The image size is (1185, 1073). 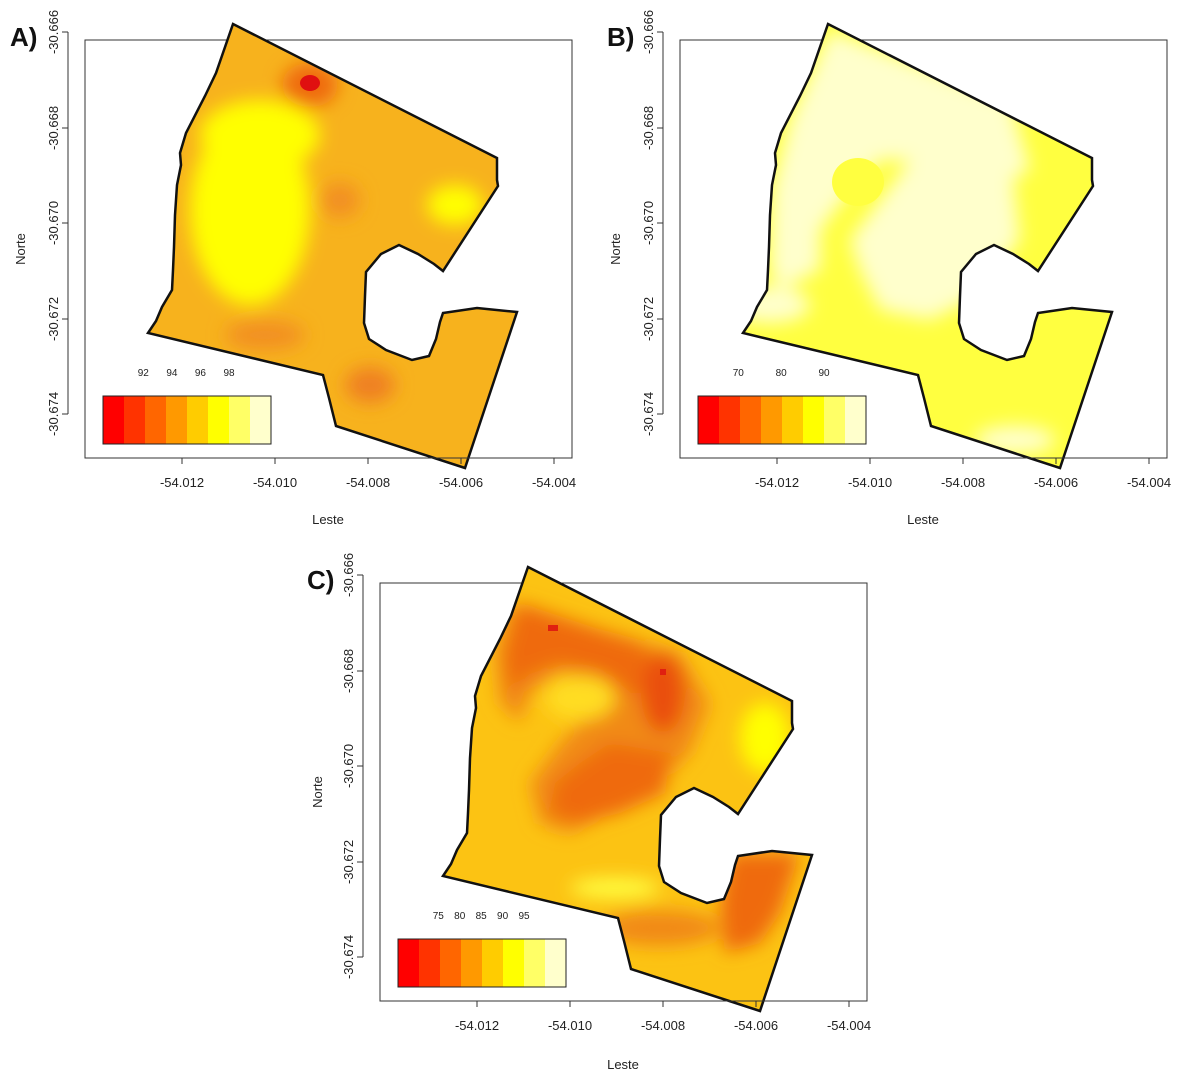 I want to click on panel-c-y-axis: -30.666 -30.668 -30.670 -30.672 -30.674, so click(x=352, y=766).